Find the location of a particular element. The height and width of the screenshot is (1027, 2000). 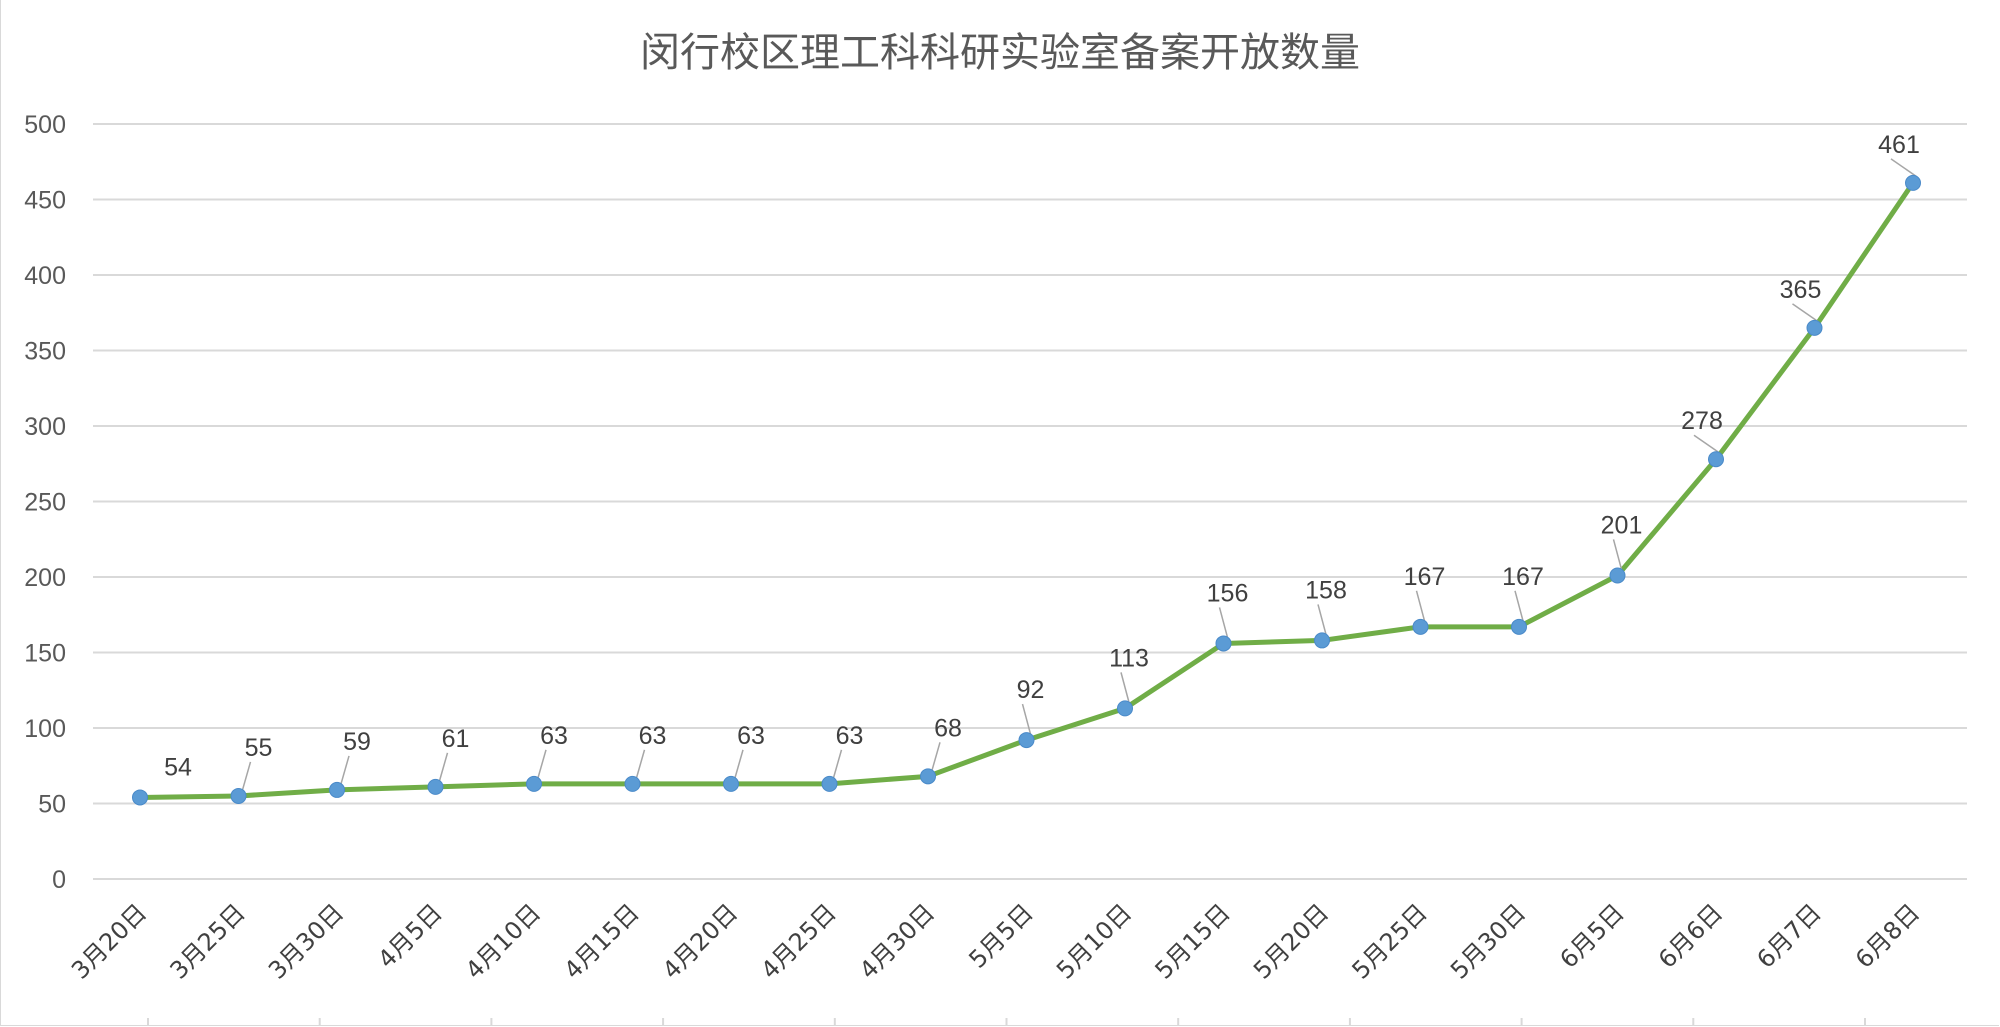

x-tick-label: 4月5日 is located at coordinates (409, 935).